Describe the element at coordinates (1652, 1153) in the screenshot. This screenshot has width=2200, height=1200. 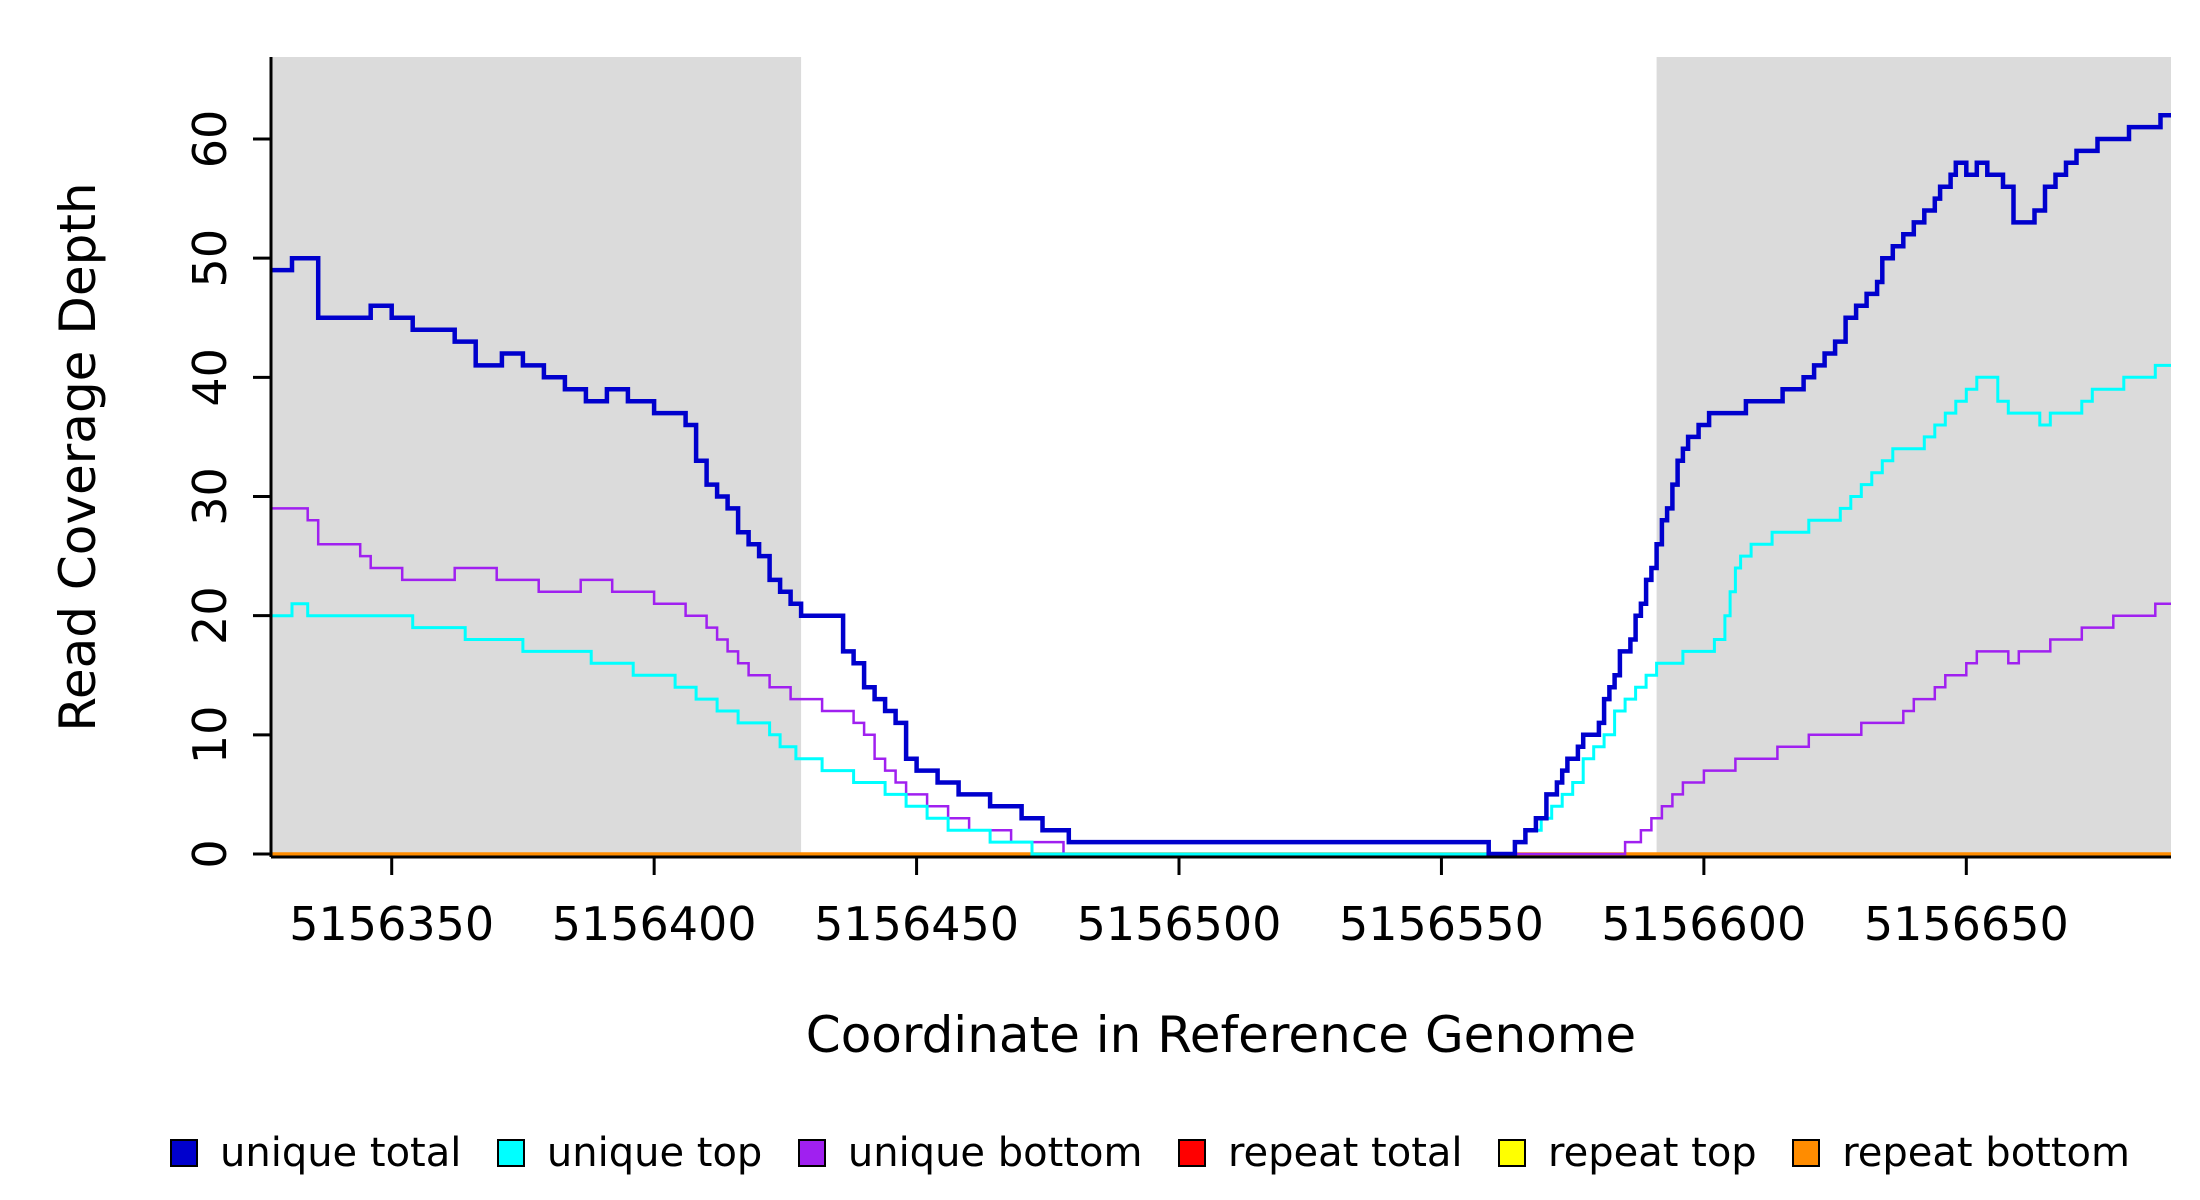
I see `legend-label-repeat-top: repeat top` at that location.